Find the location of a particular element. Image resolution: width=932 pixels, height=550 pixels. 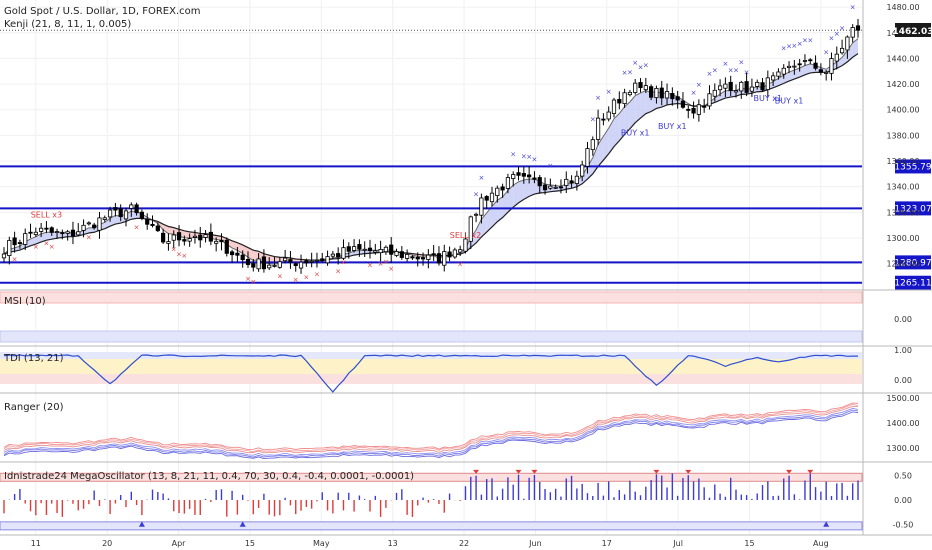

time-tick-label: Jun is located at coordinates (535, 543).